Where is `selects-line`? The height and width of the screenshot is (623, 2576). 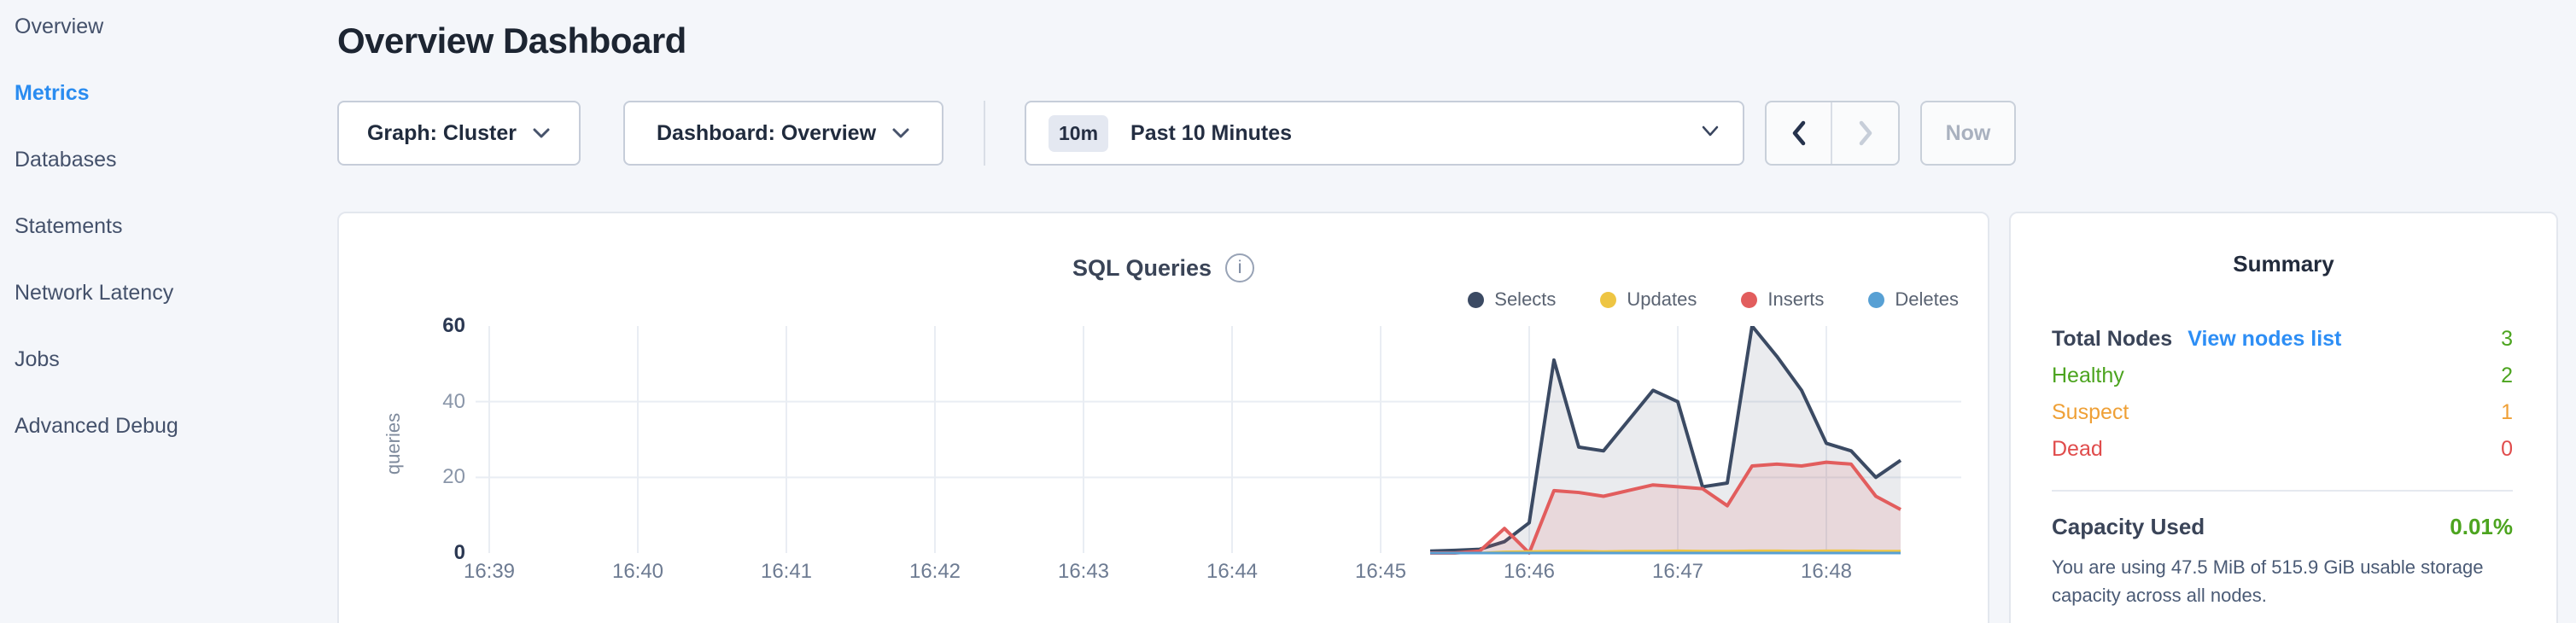 selects-line is located at coordinates (1665, 438).